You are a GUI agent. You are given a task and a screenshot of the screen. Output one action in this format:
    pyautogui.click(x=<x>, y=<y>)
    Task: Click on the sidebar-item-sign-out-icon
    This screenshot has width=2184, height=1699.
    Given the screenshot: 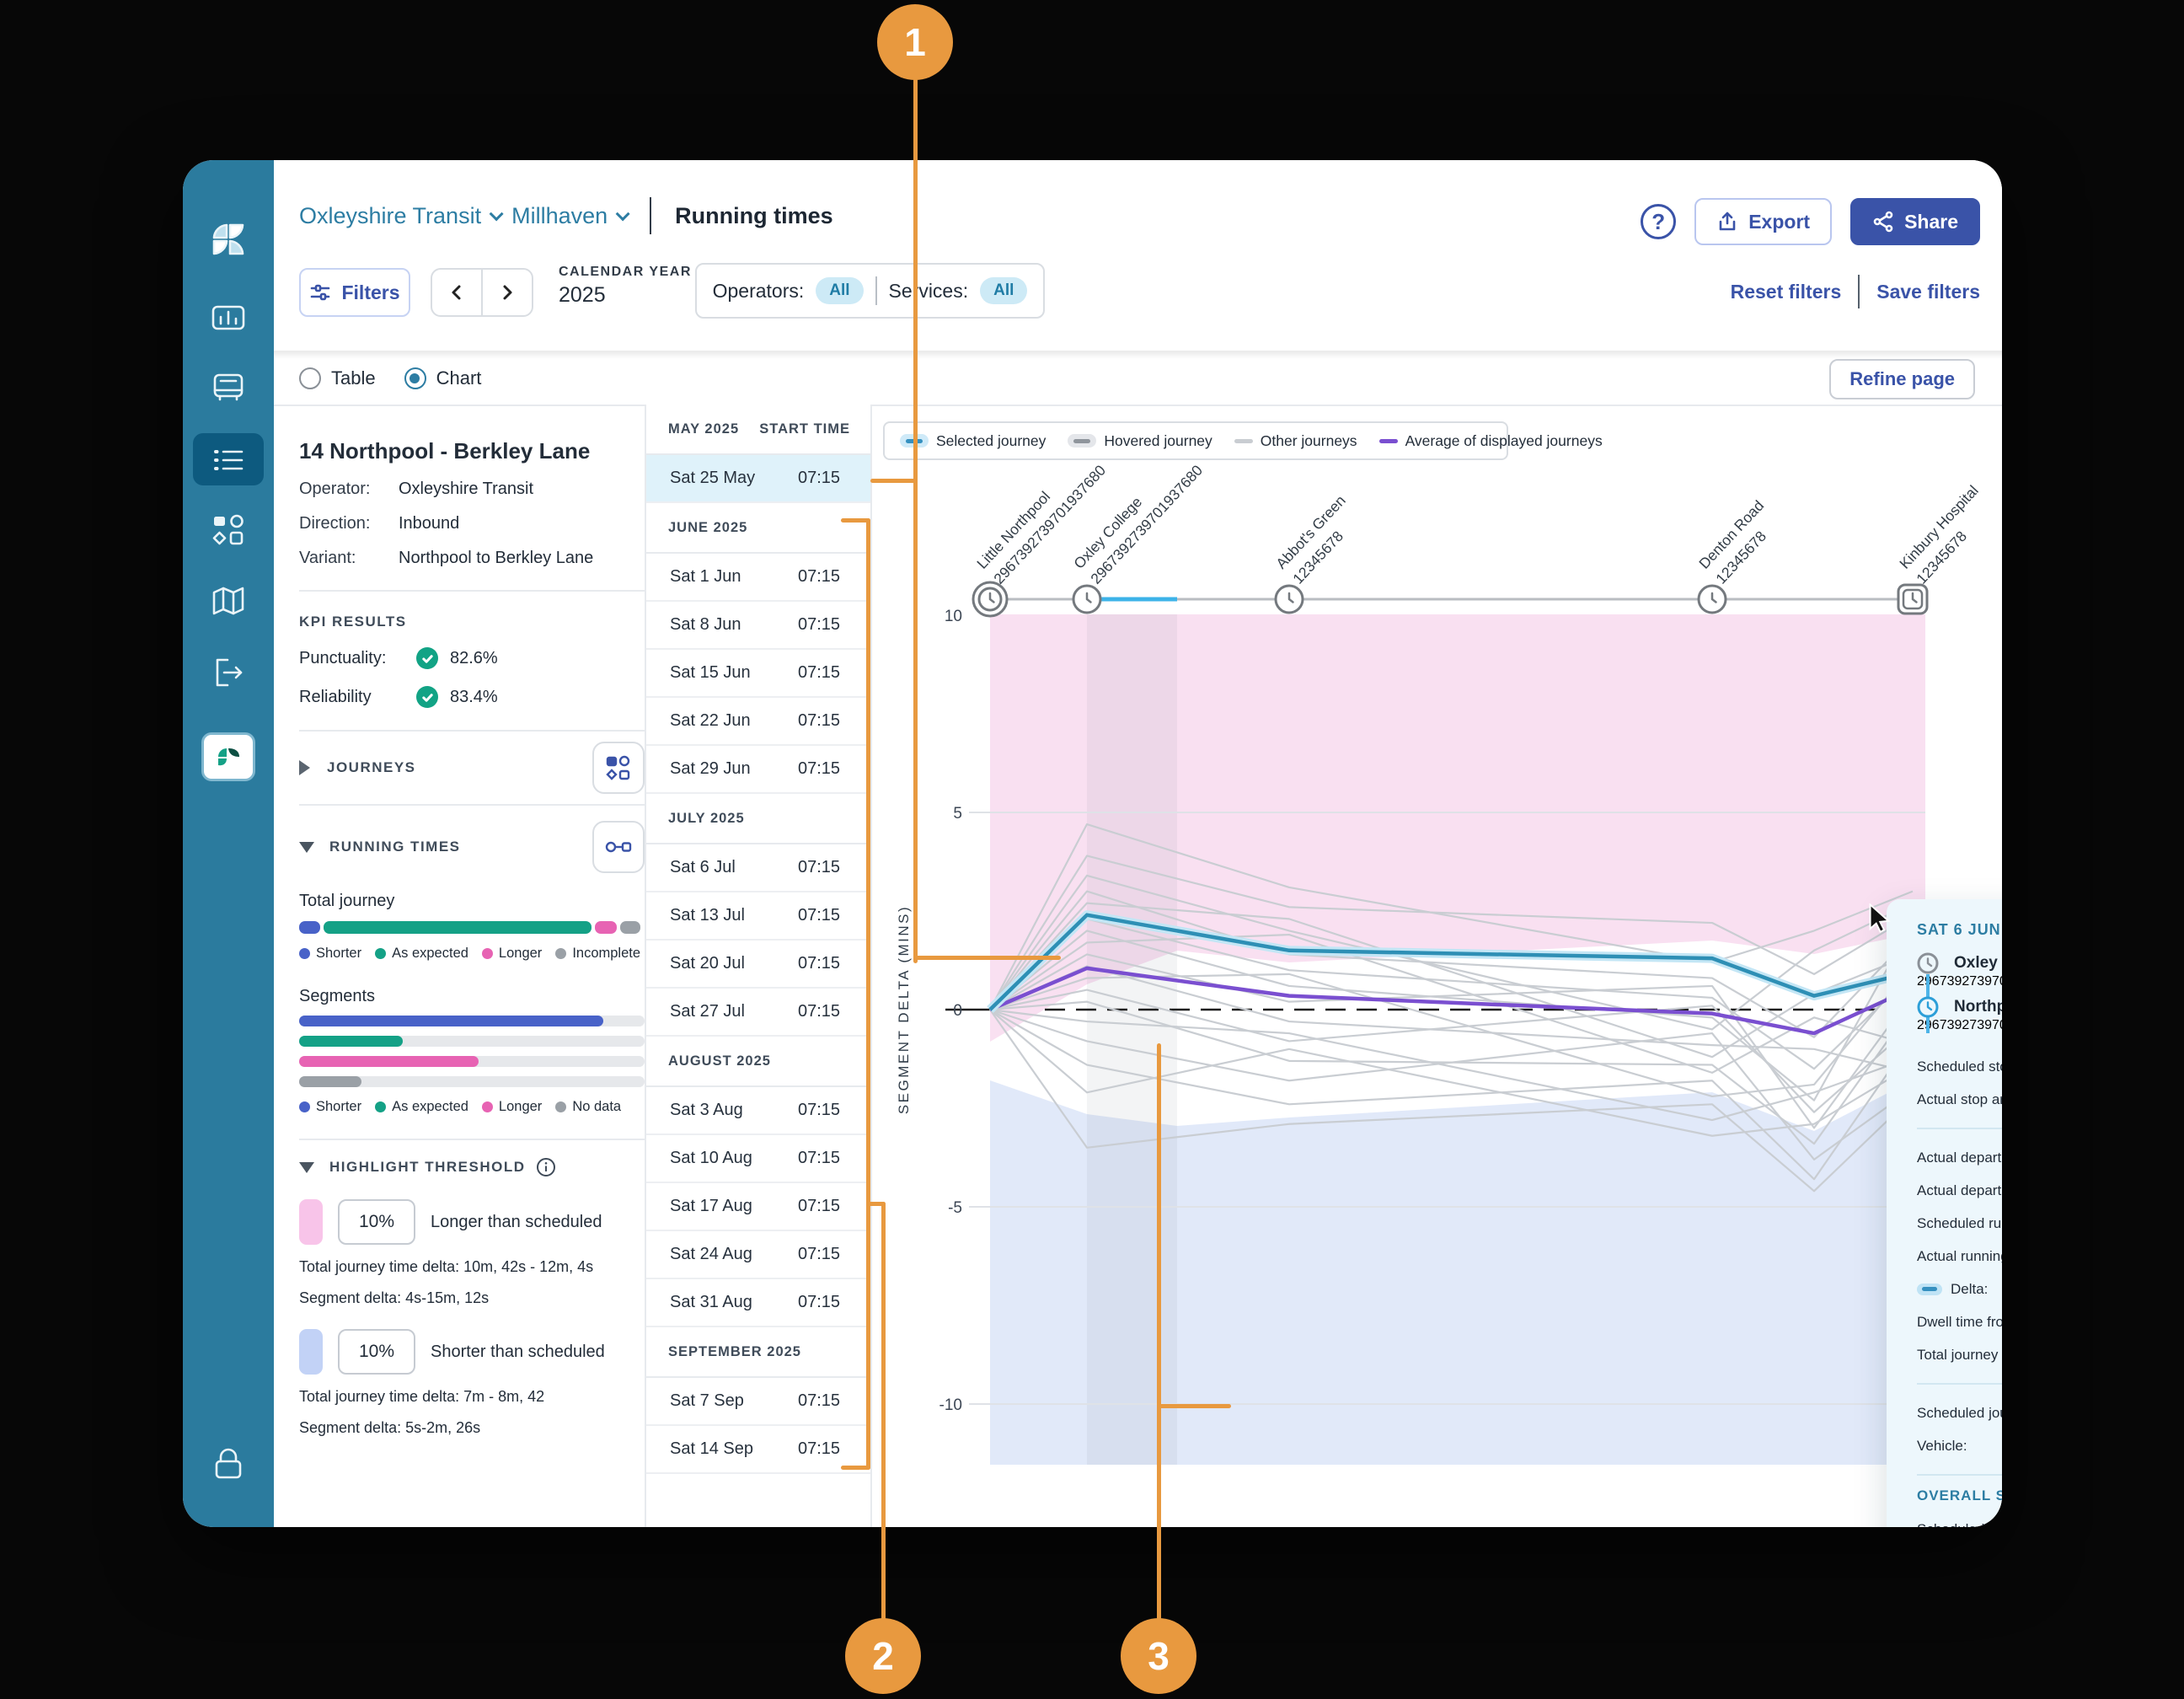 What is the action you would take?
    pyautogui.click(x=228, y=673)
    